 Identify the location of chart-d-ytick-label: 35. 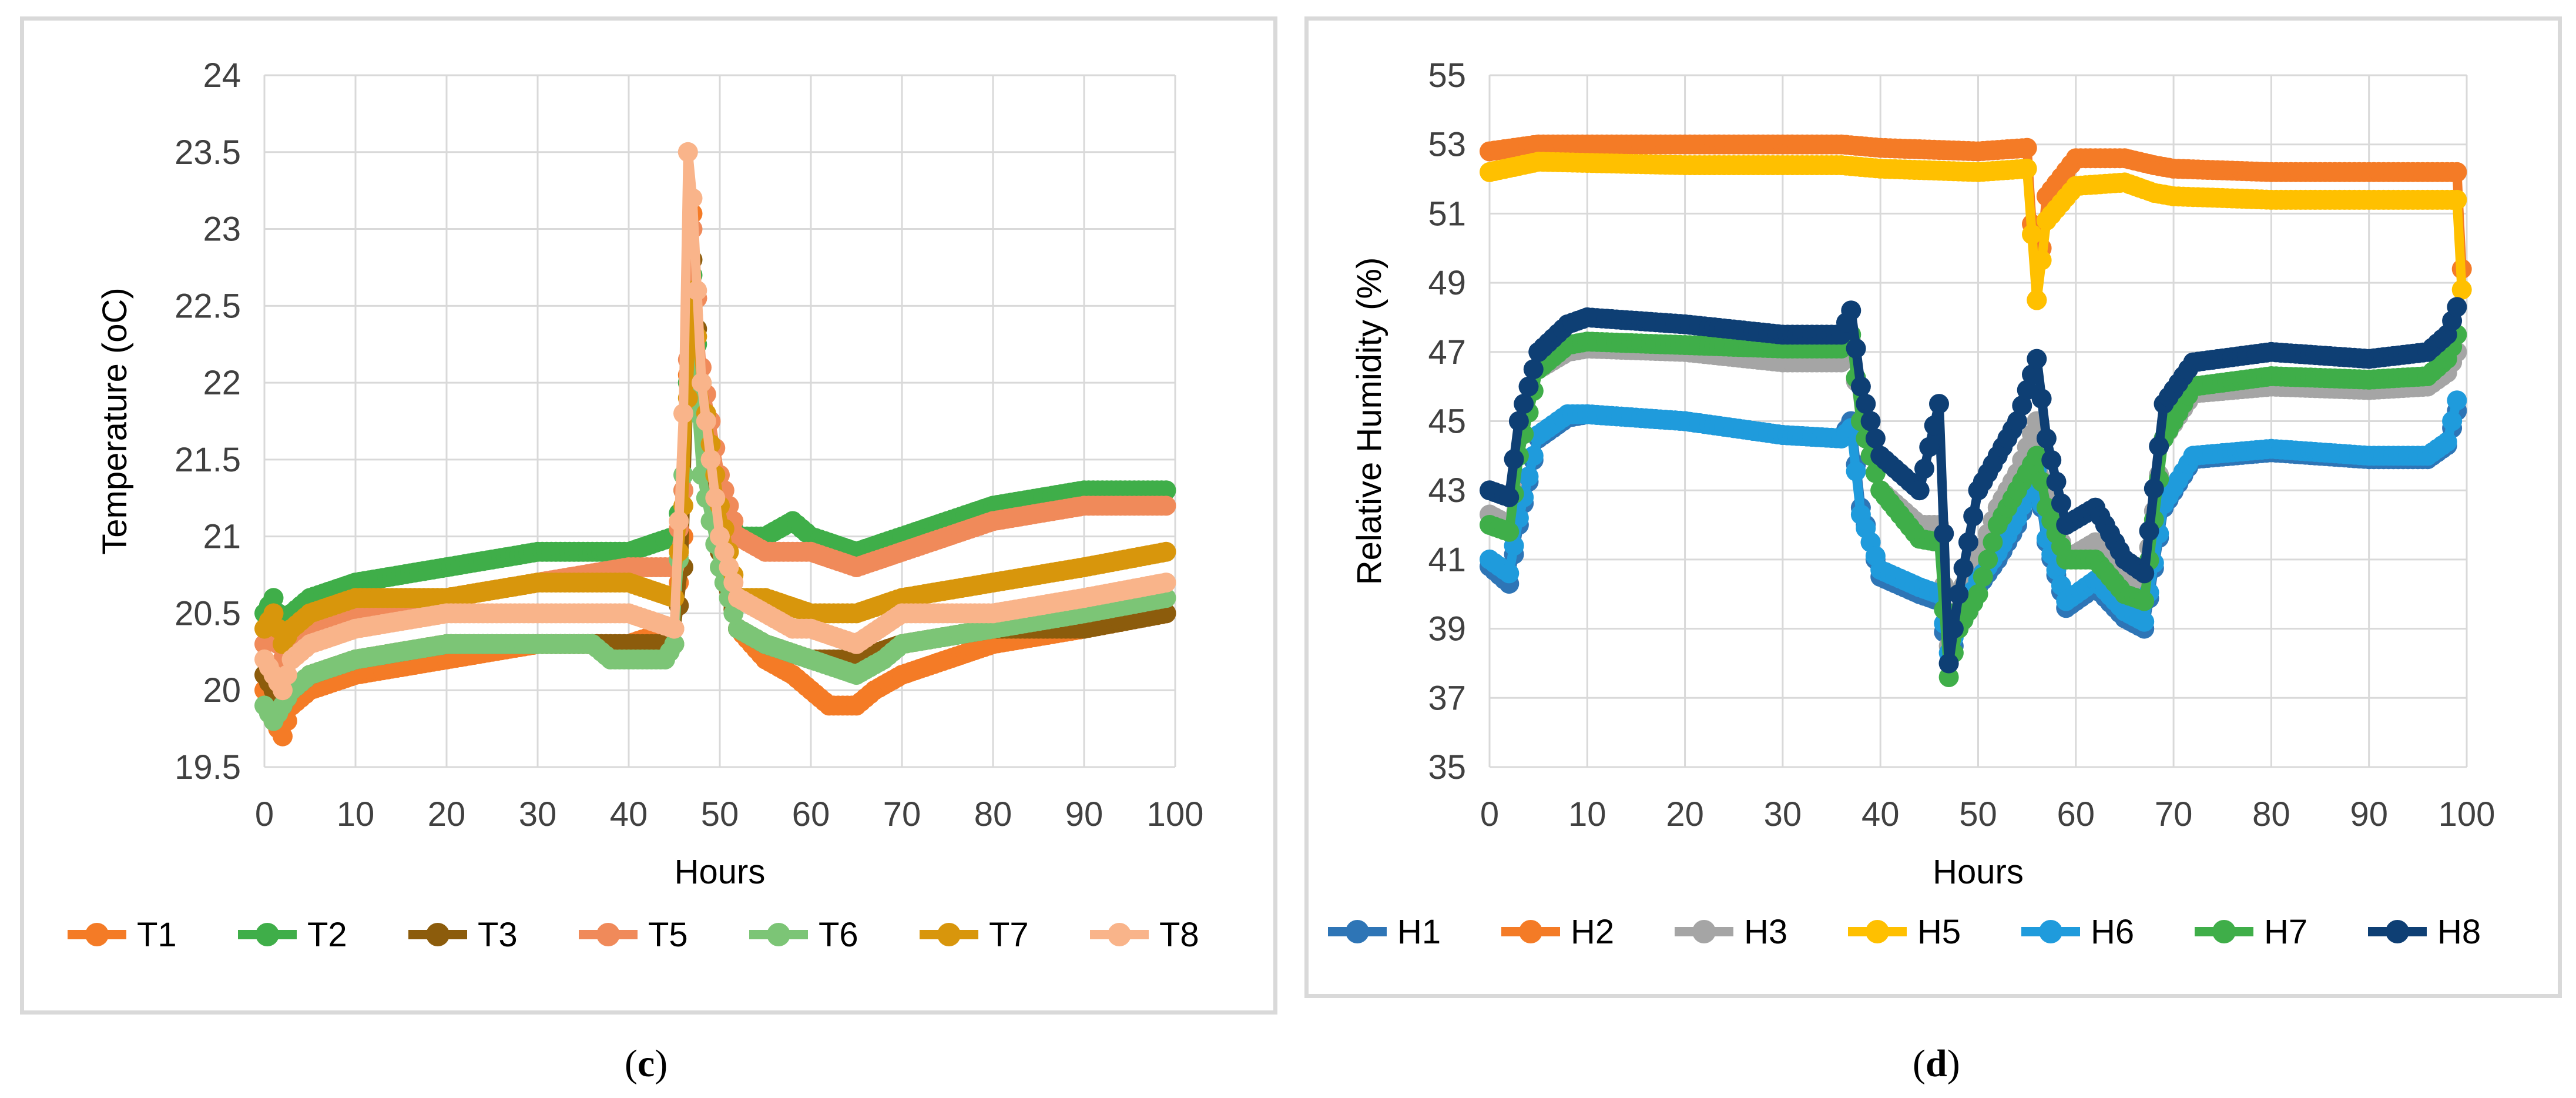
(1447, 767).